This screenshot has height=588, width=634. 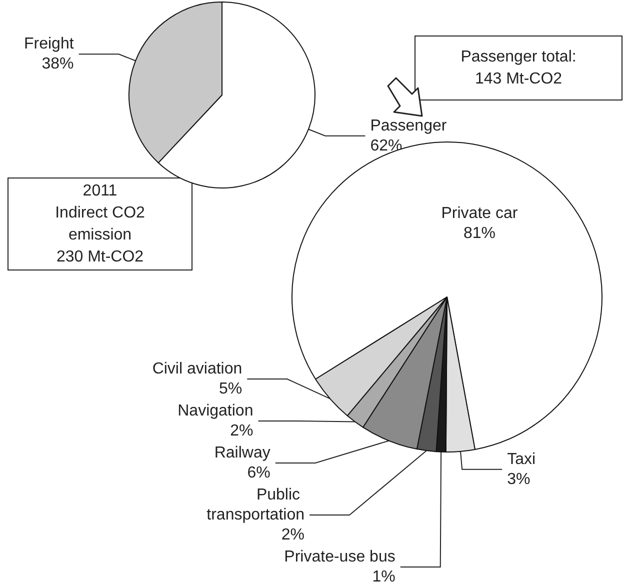 I want to click on slice-label: Private car, so click(x=479, y=213).